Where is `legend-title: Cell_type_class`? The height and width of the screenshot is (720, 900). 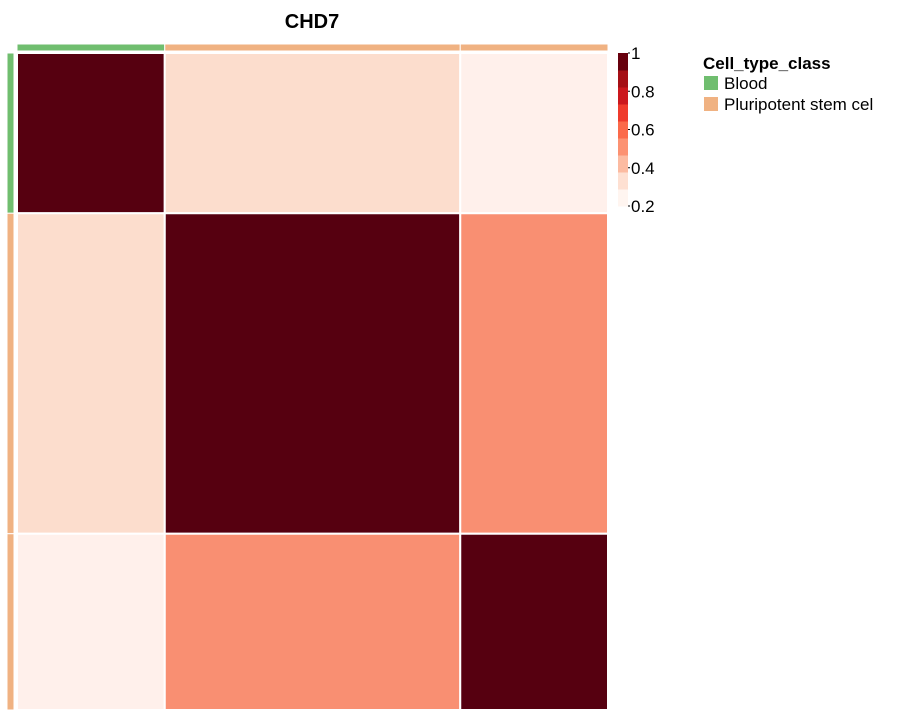 legend-title: Cell_type_class is located at coordinates (767, 63).